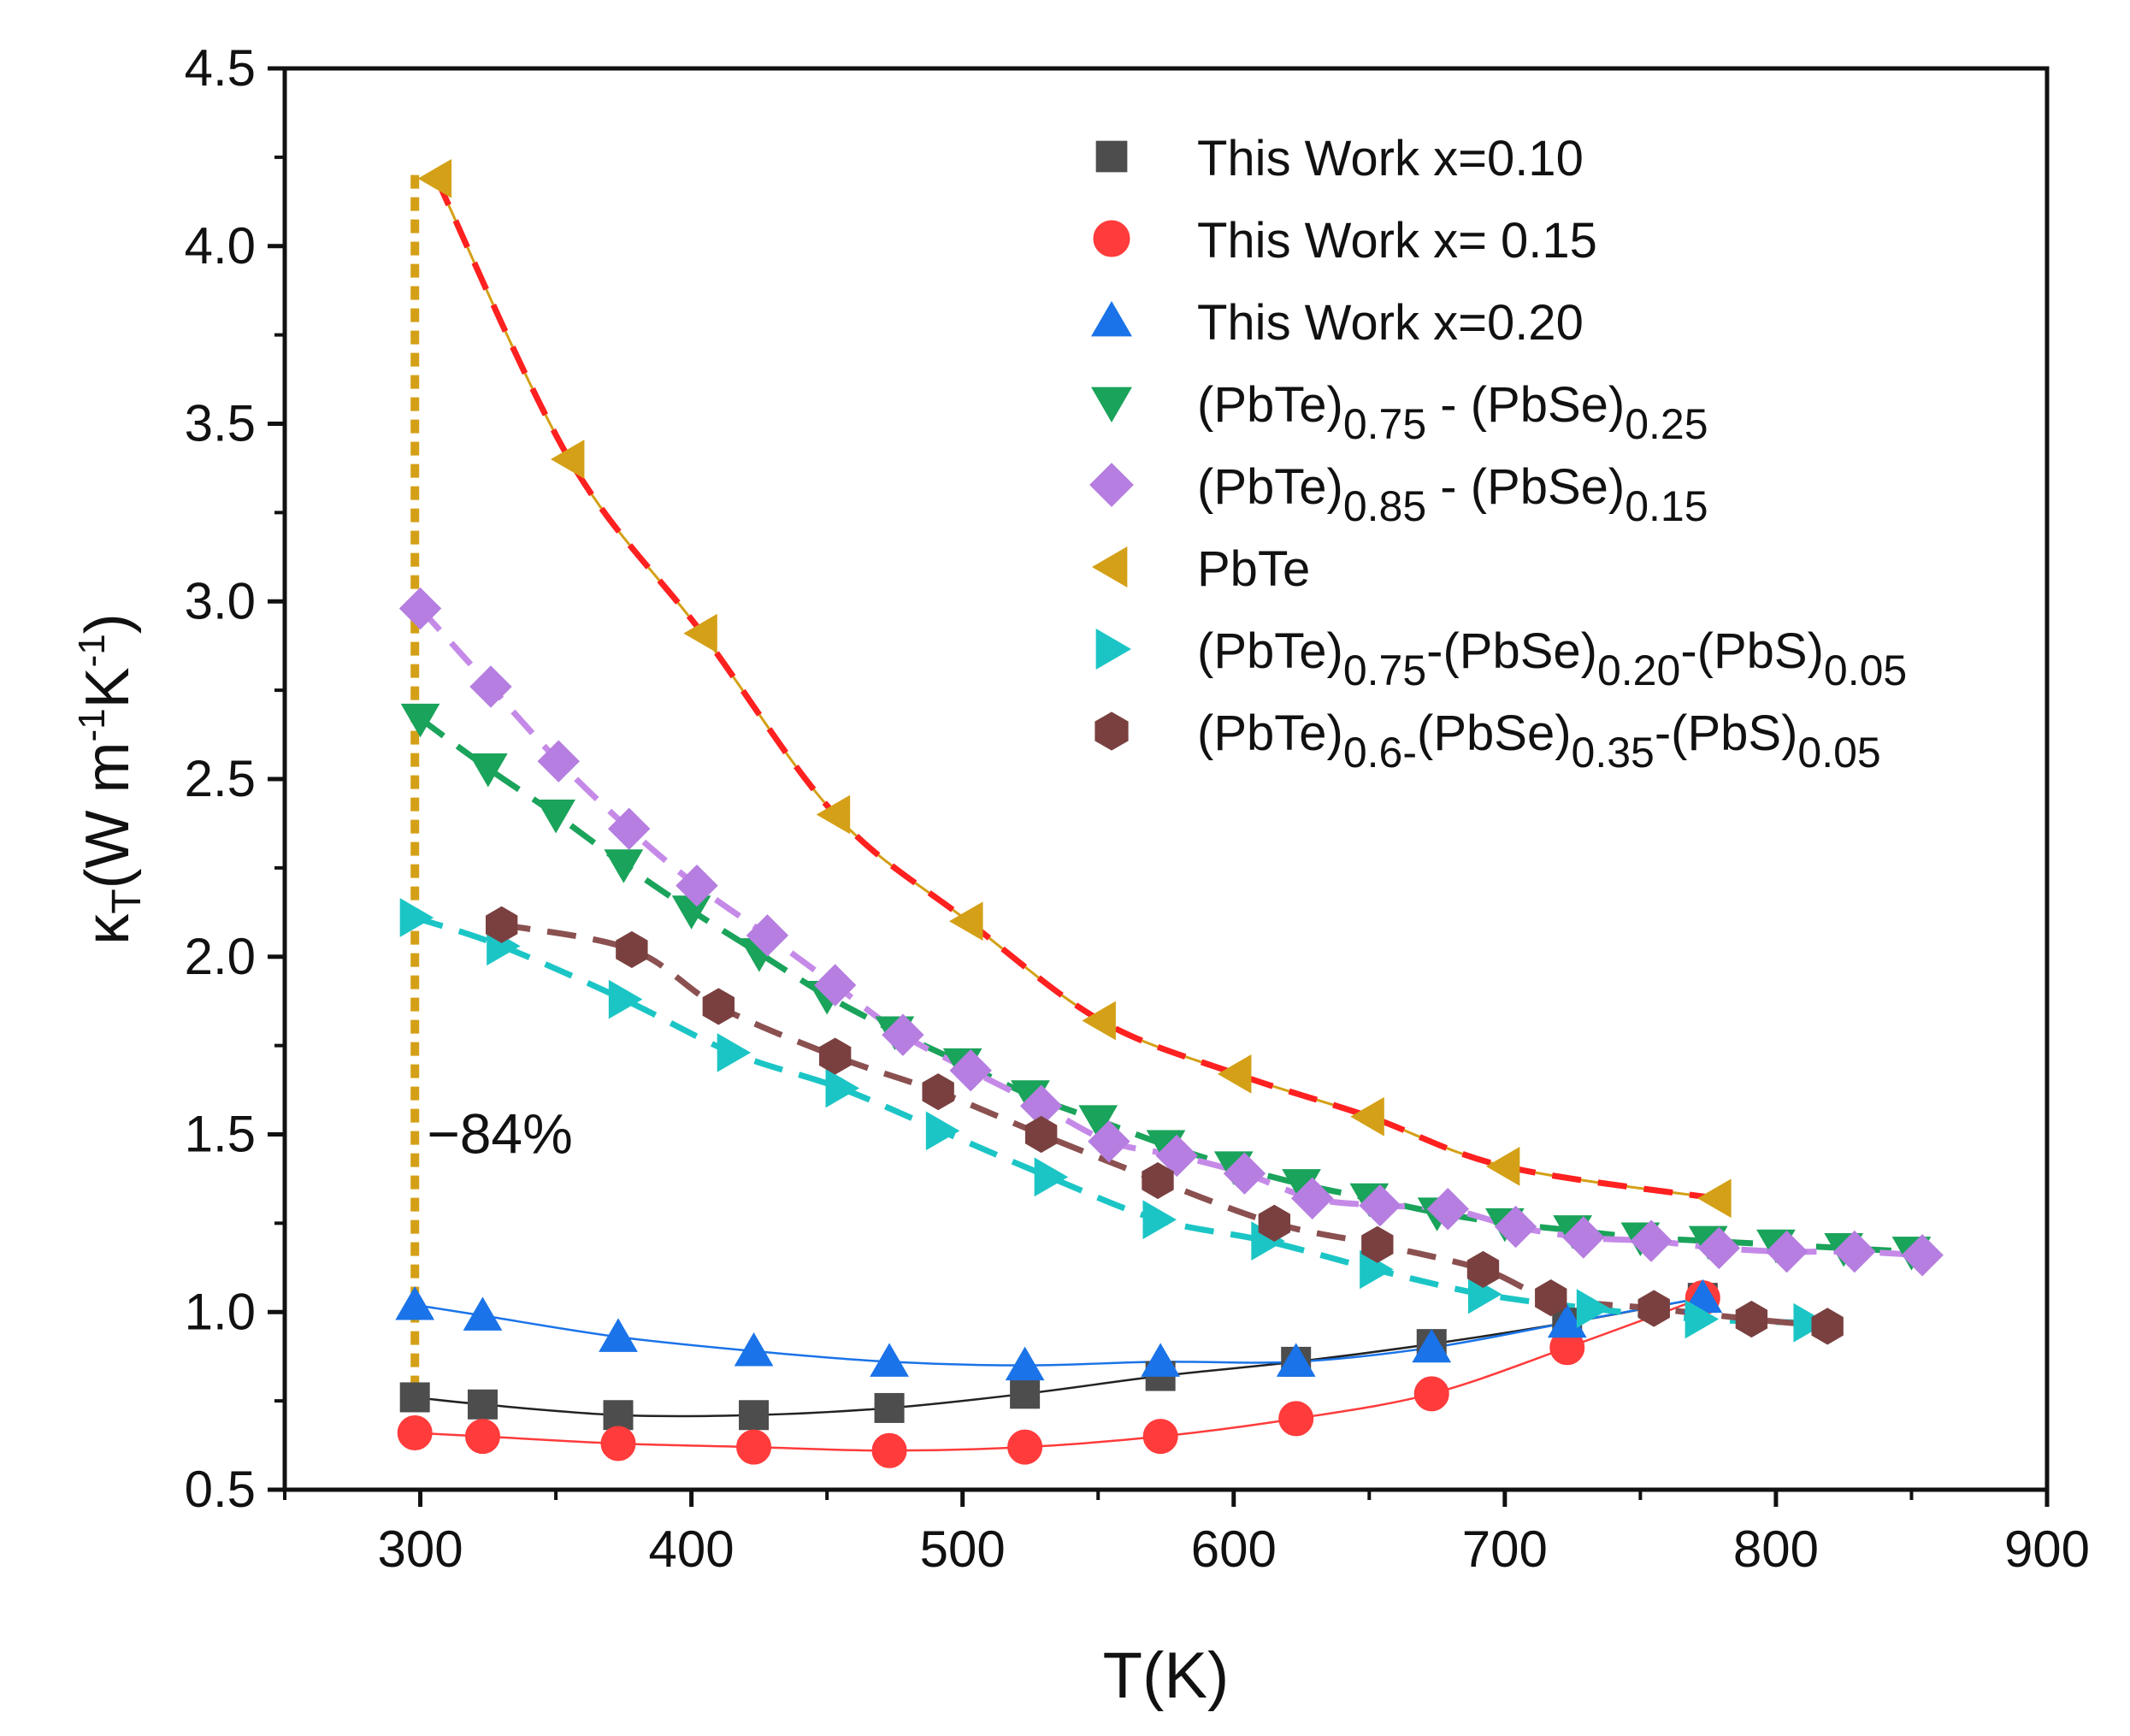 The width and height of the screenshot is (2130, 1736). What do you see at coordinates (1638, 671) in the screenshot?
I see `legend-label-part: 0.20` at bounding box center [1638, 671].